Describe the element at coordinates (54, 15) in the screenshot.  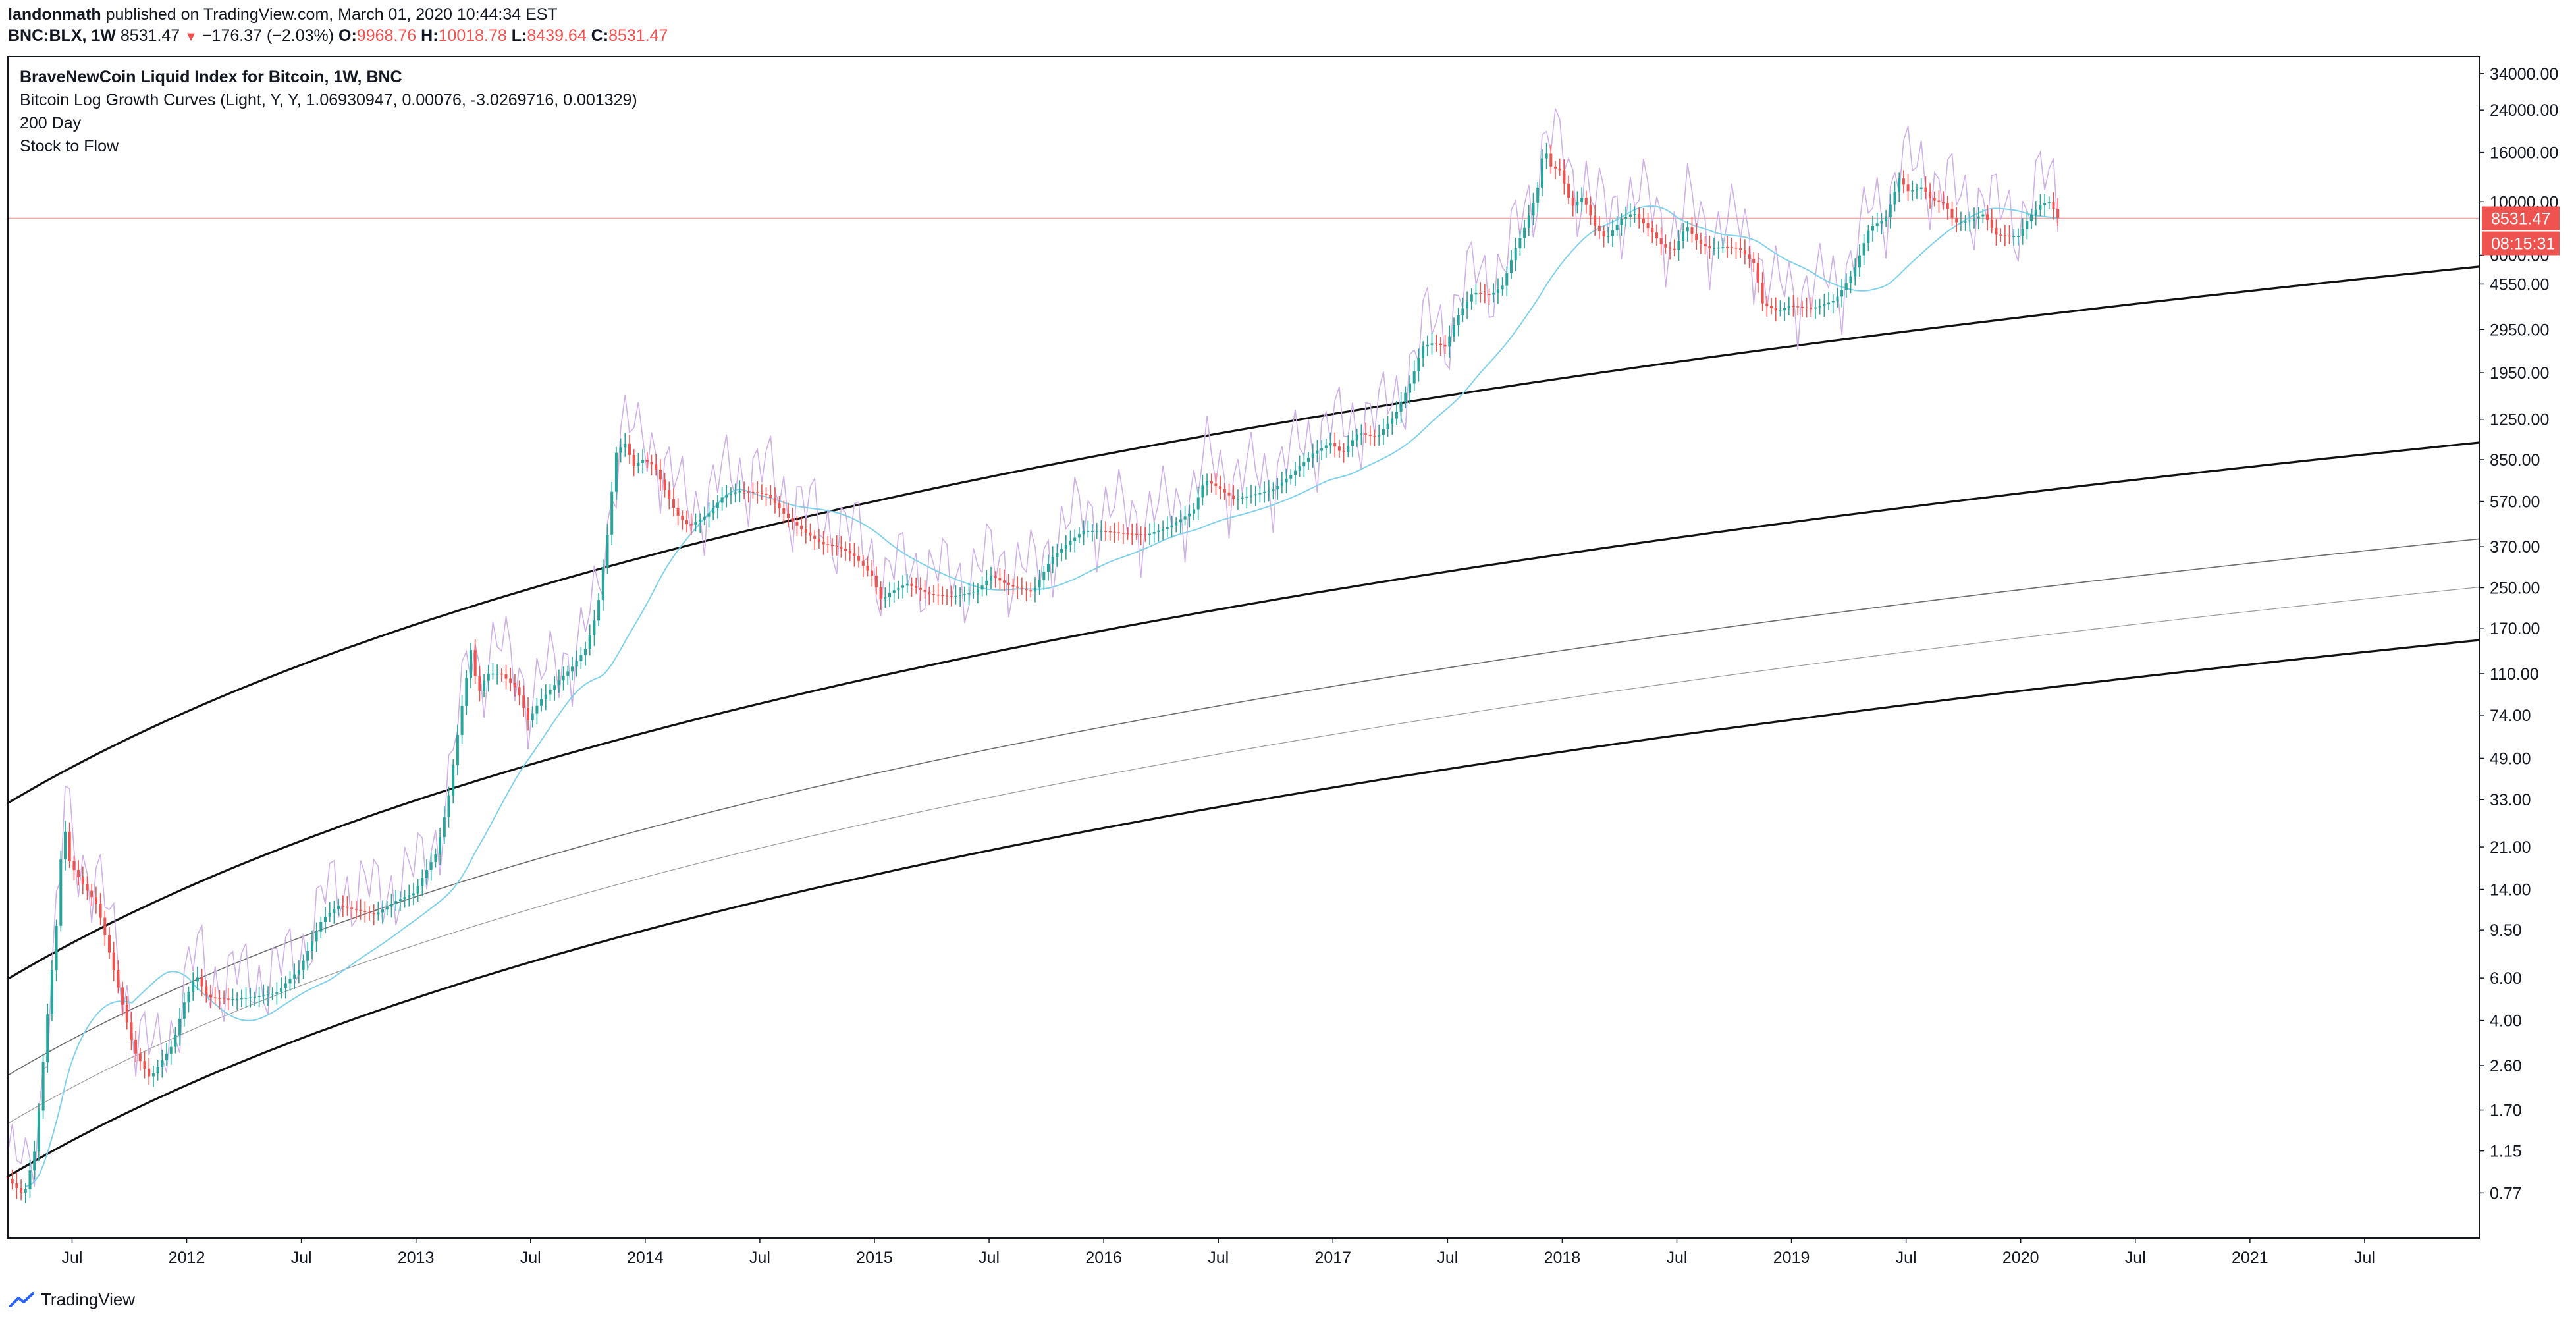
I see `author-name: landonmath` at that location.